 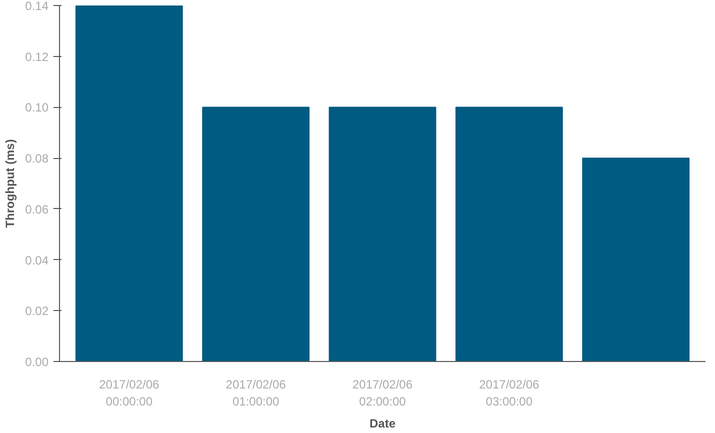 What do you see at coordinates (37, 159) in the screenshot?
I see `y-tick-label: 0.08` at bounding box center [37, 159].